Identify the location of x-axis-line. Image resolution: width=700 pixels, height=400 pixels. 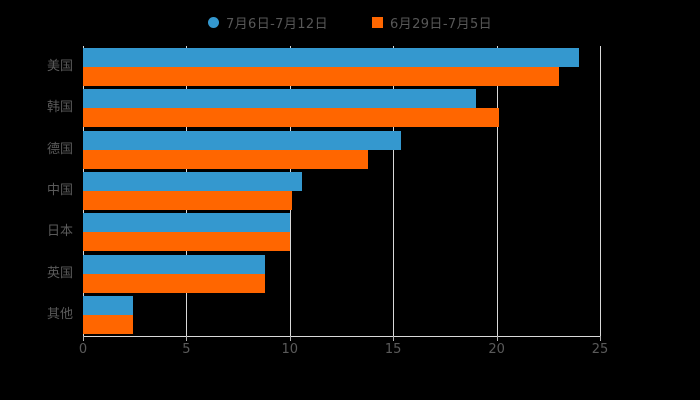
(342, 336).